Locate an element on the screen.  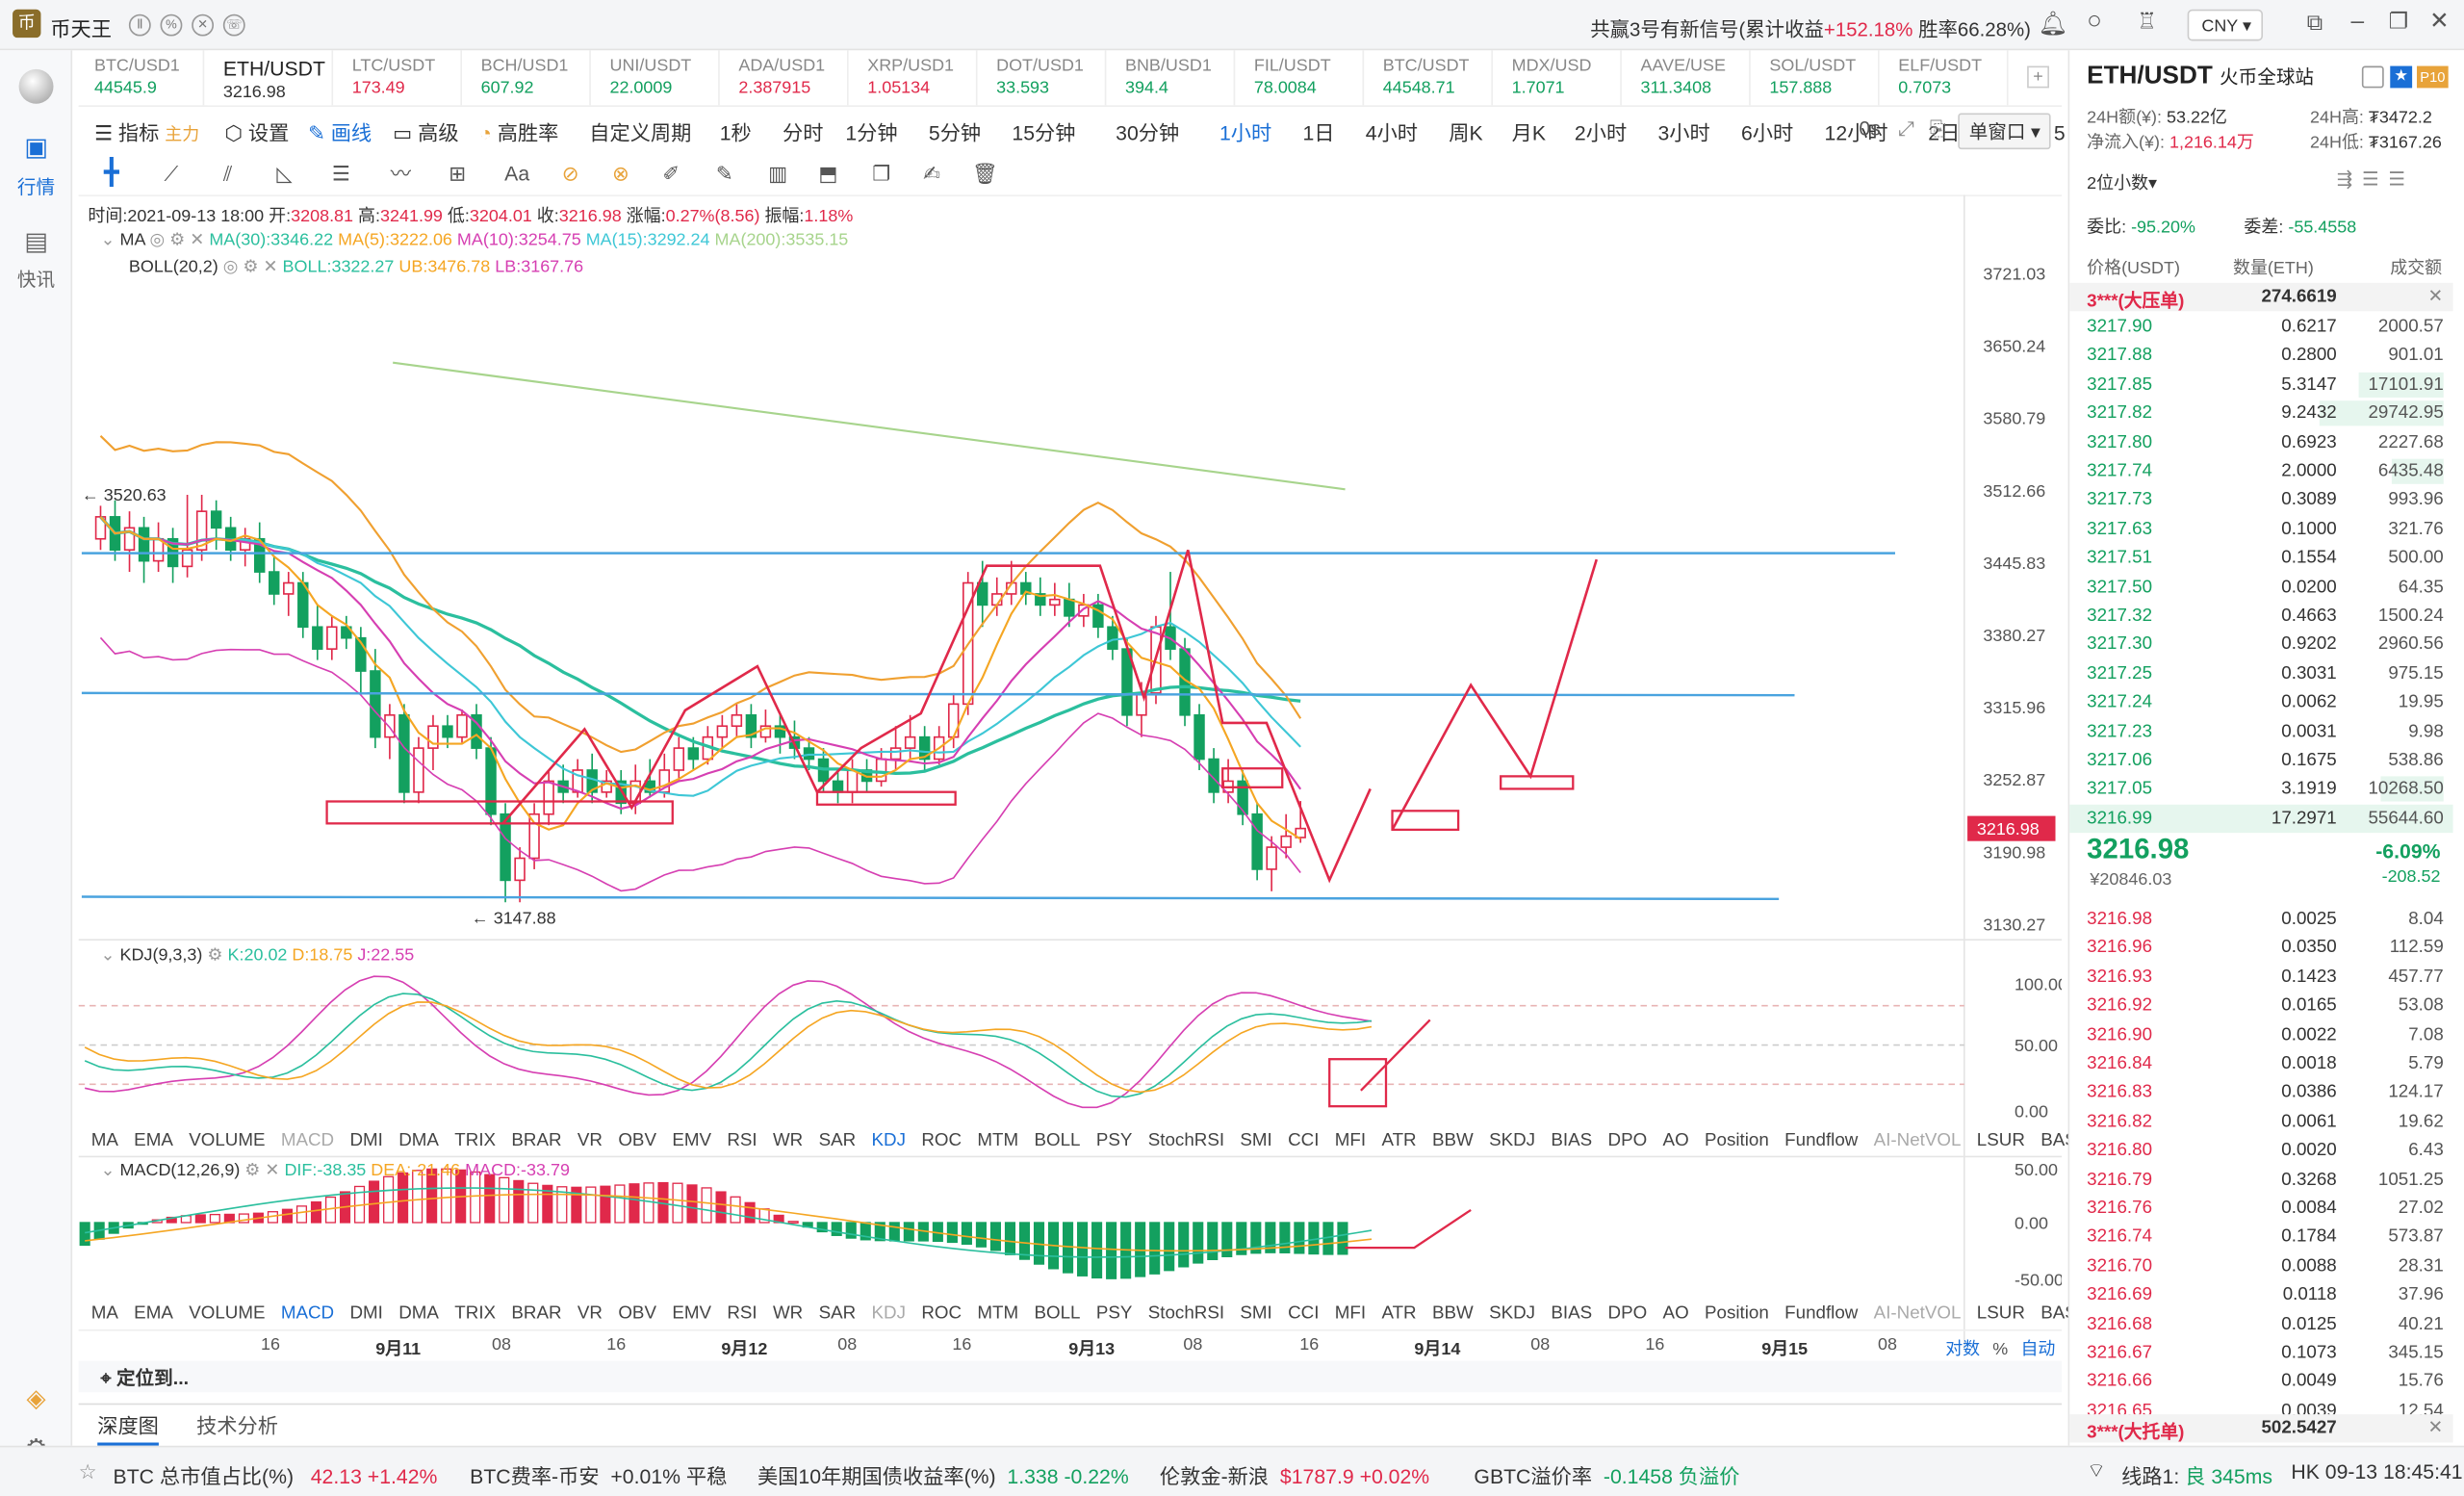
eye-icon: ◎ ⚙ ✕ is located at coordinates (177, 240).